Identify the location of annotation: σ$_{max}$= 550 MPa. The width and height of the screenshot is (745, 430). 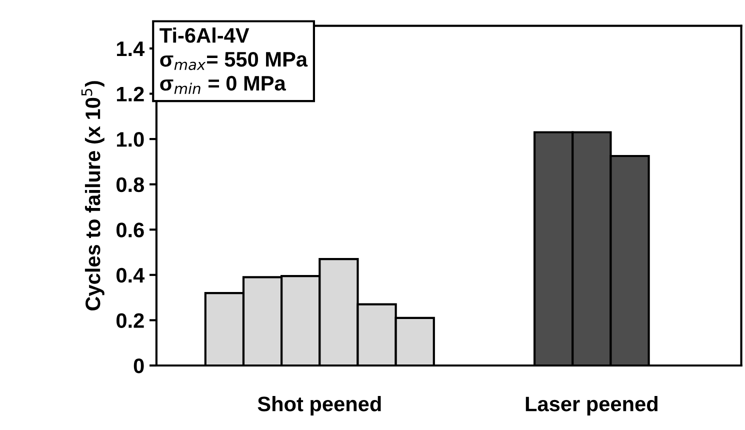
(234, 61).